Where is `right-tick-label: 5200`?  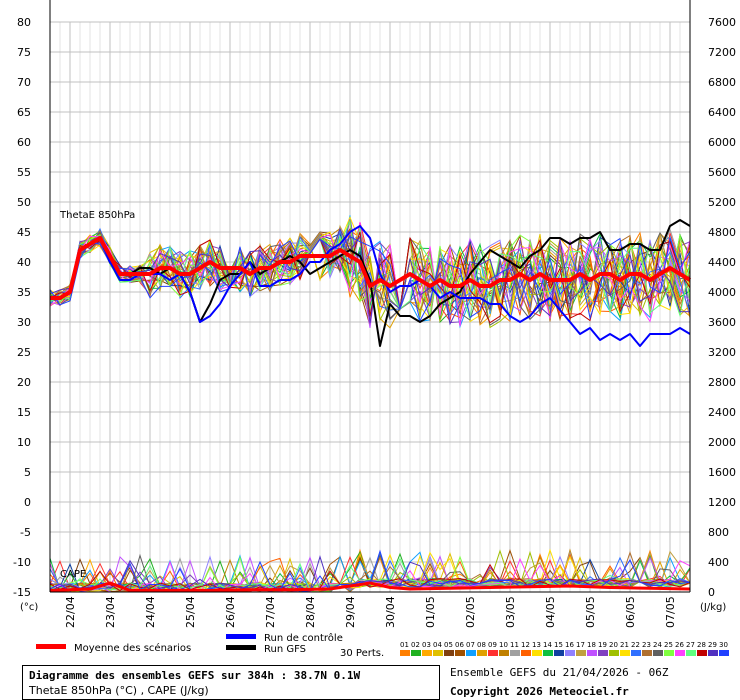
right-tick-label: 5200 is located at coordinates (722, 202).